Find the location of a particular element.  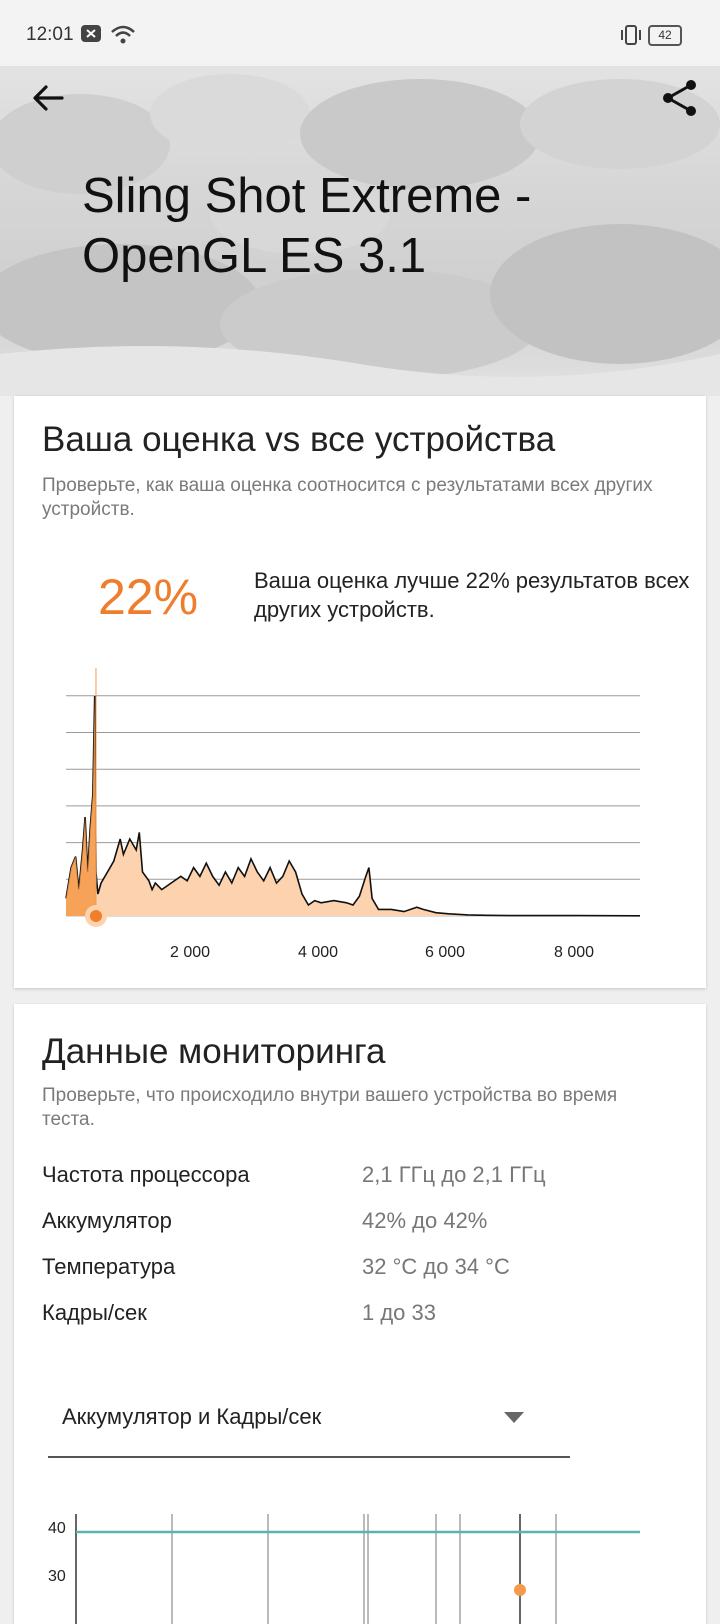

status-bar: 12:01 42 is located at coordinates (360, 33).